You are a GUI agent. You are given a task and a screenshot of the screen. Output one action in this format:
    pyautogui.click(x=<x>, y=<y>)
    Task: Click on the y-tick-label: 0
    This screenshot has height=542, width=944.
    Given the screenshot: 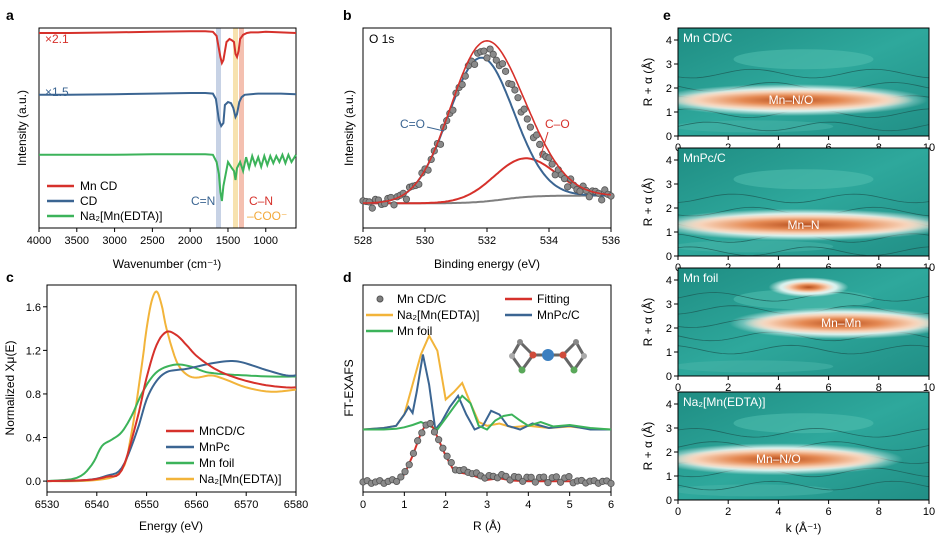 What is the action you would take?
    pyautogui.click(x=669, y=501)
    